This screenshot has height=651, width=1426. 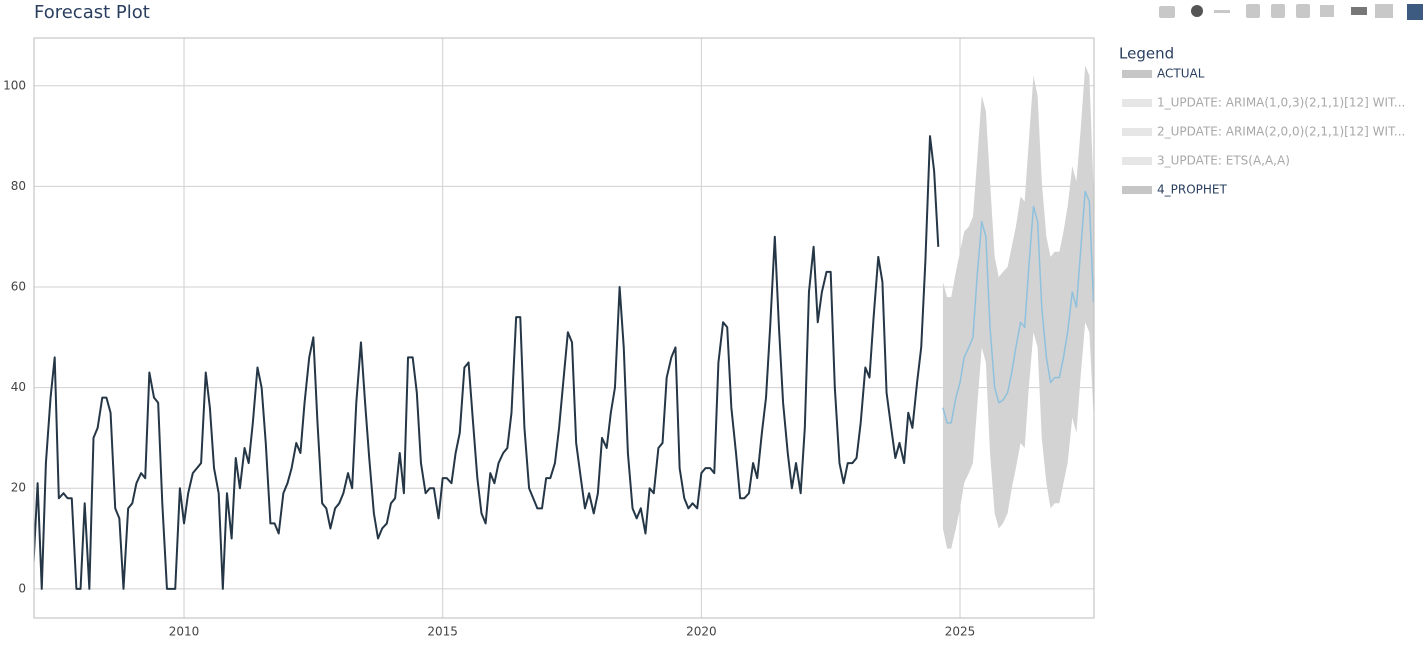 What do you see at coordinates (1192, 190) in the screenshot?
I see `legend-item: 4_PROPHET` at bounding box center [1192, 190].